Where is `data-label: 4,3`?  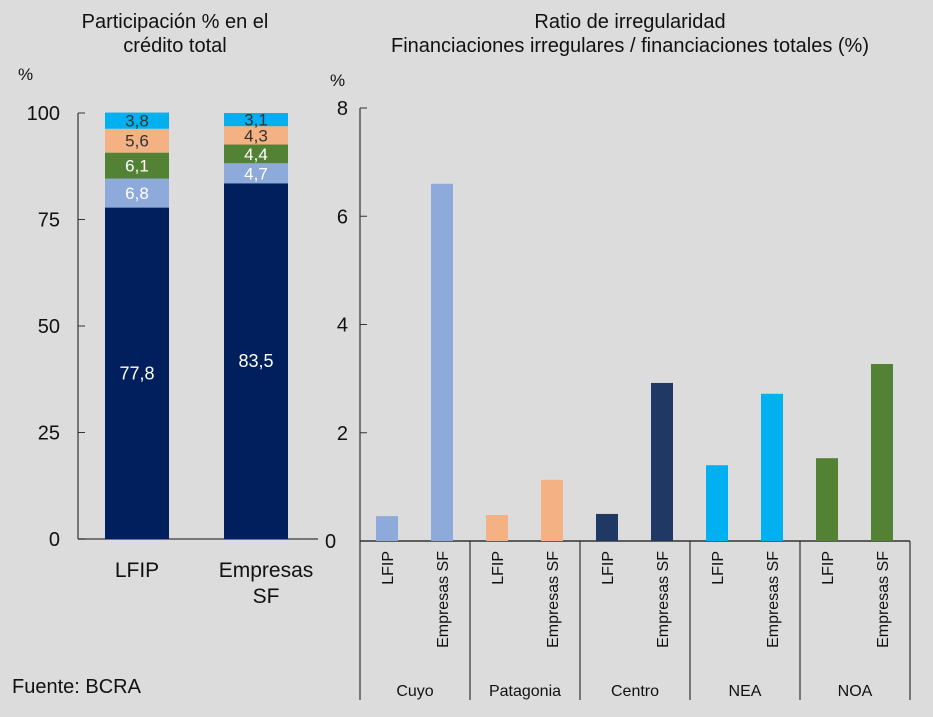 data-label: 4,3 is located at coordinates (256, 135).